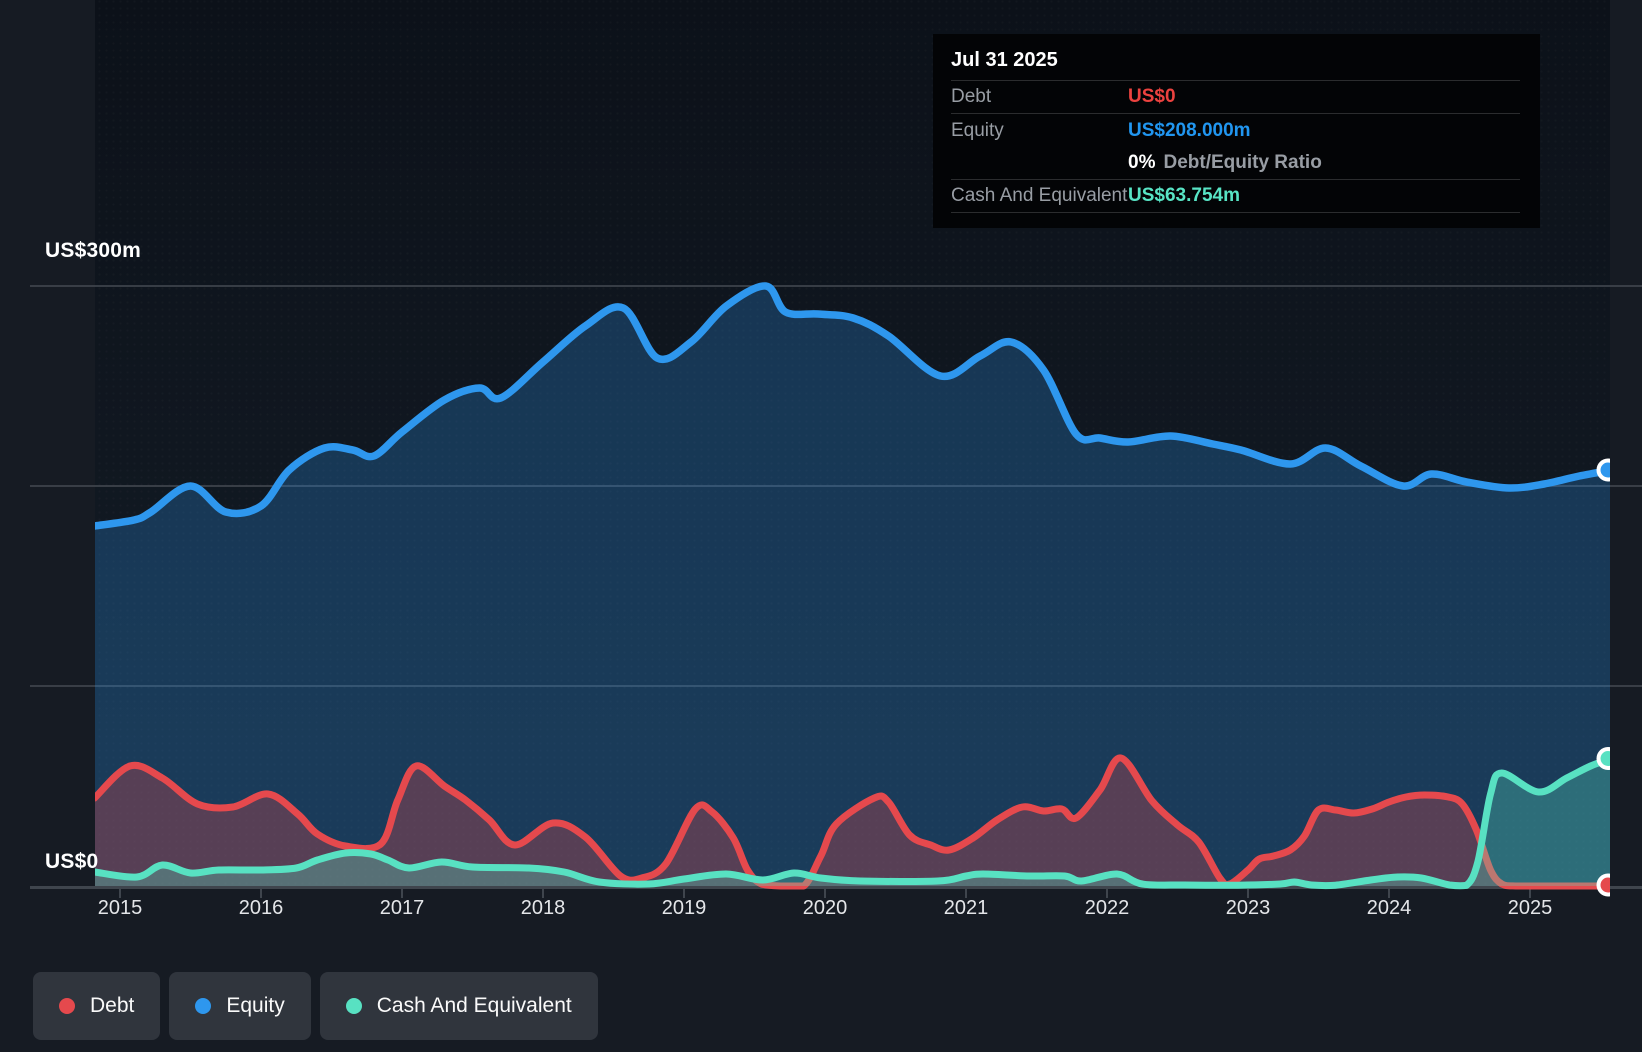 The width and height of the screenshot is (1642, 1052). I want to click on equity-series-dot-icon, so click(203, 1006).